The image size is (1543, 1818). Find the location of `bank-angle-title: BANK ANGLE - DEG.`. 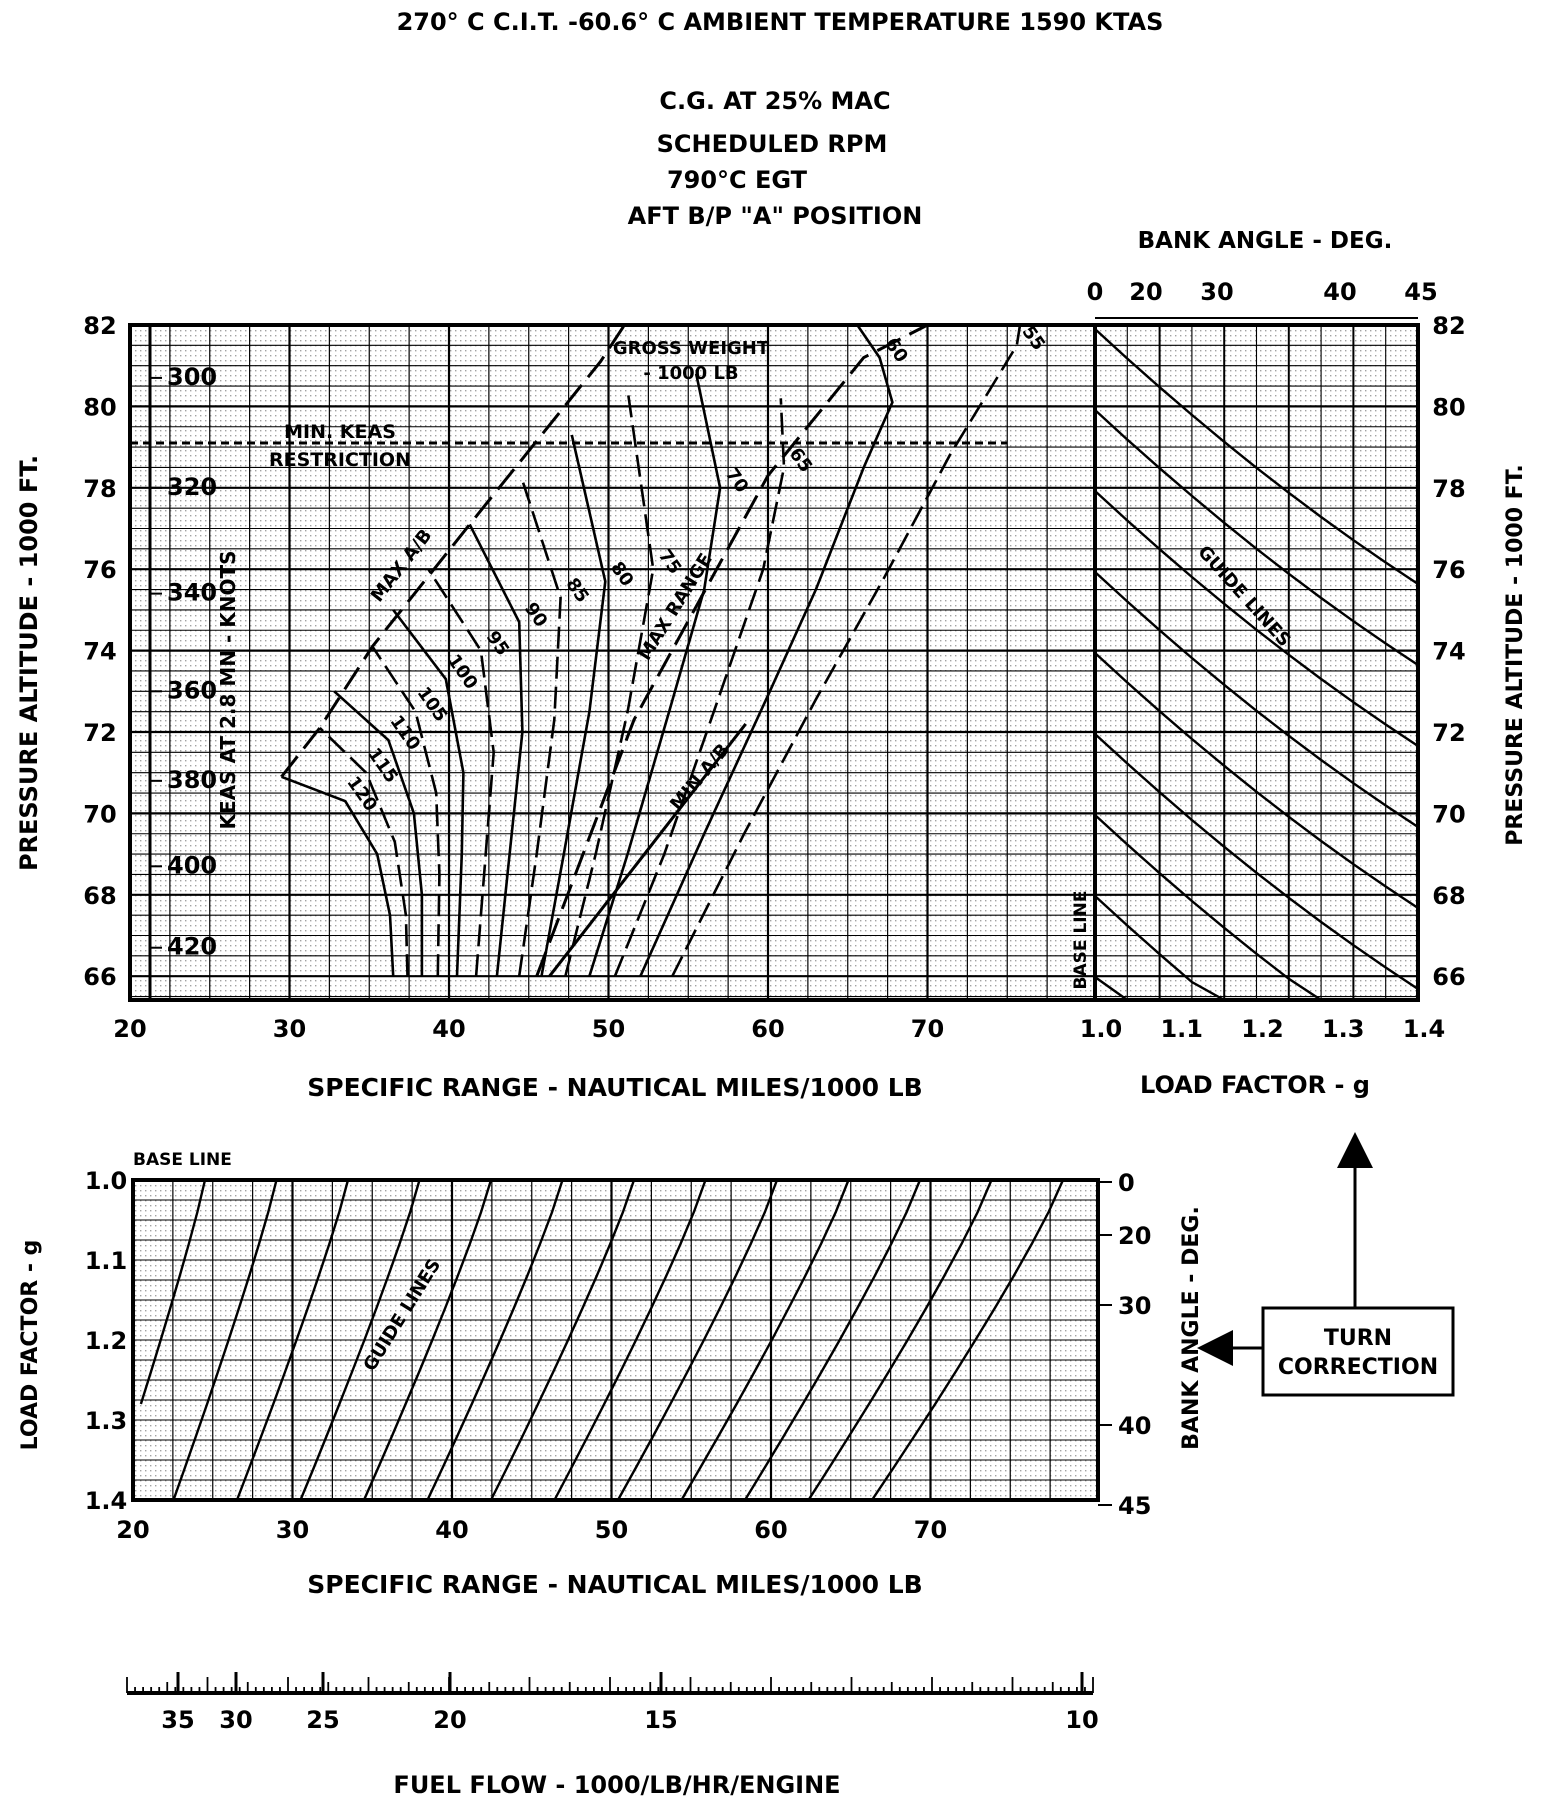

bank-angle-title: BANK ANGLE - DEG. is located at coordinates (1265, 241).